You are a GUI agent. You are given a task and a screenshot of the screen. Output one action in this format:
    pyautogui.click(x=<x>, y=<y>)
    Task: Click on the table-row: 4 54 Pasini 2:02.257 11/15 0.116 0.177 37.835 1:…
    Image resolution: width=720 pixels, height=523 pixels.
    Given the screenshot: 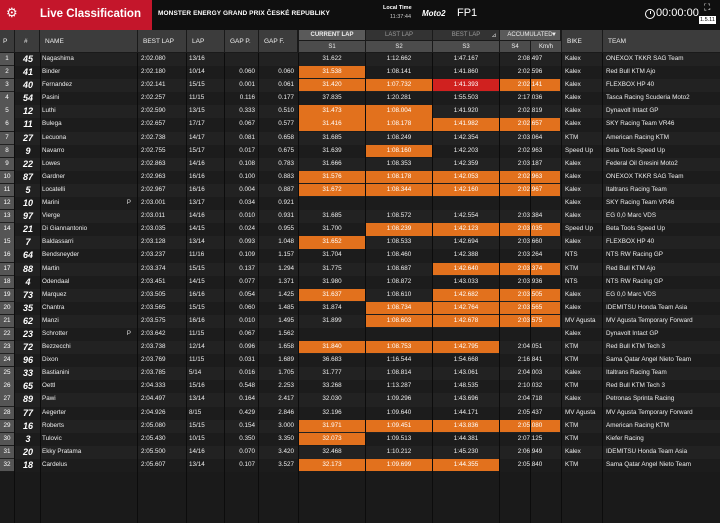 What is the action you would take?
    pyautogui.click(x=360, y=99)
    